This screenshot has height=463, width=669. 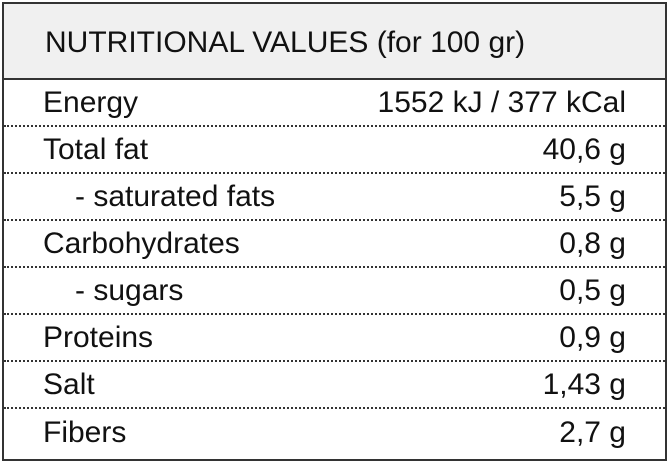 I want to click on nutrient-name: Carbohydrates, so click(x=141, y=243).